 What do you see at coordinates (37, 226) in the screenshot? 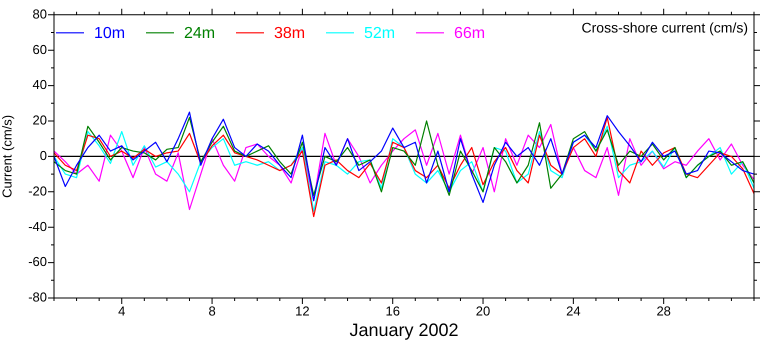
I see `y-tick-label: -40` at bounding box center [37, 226].